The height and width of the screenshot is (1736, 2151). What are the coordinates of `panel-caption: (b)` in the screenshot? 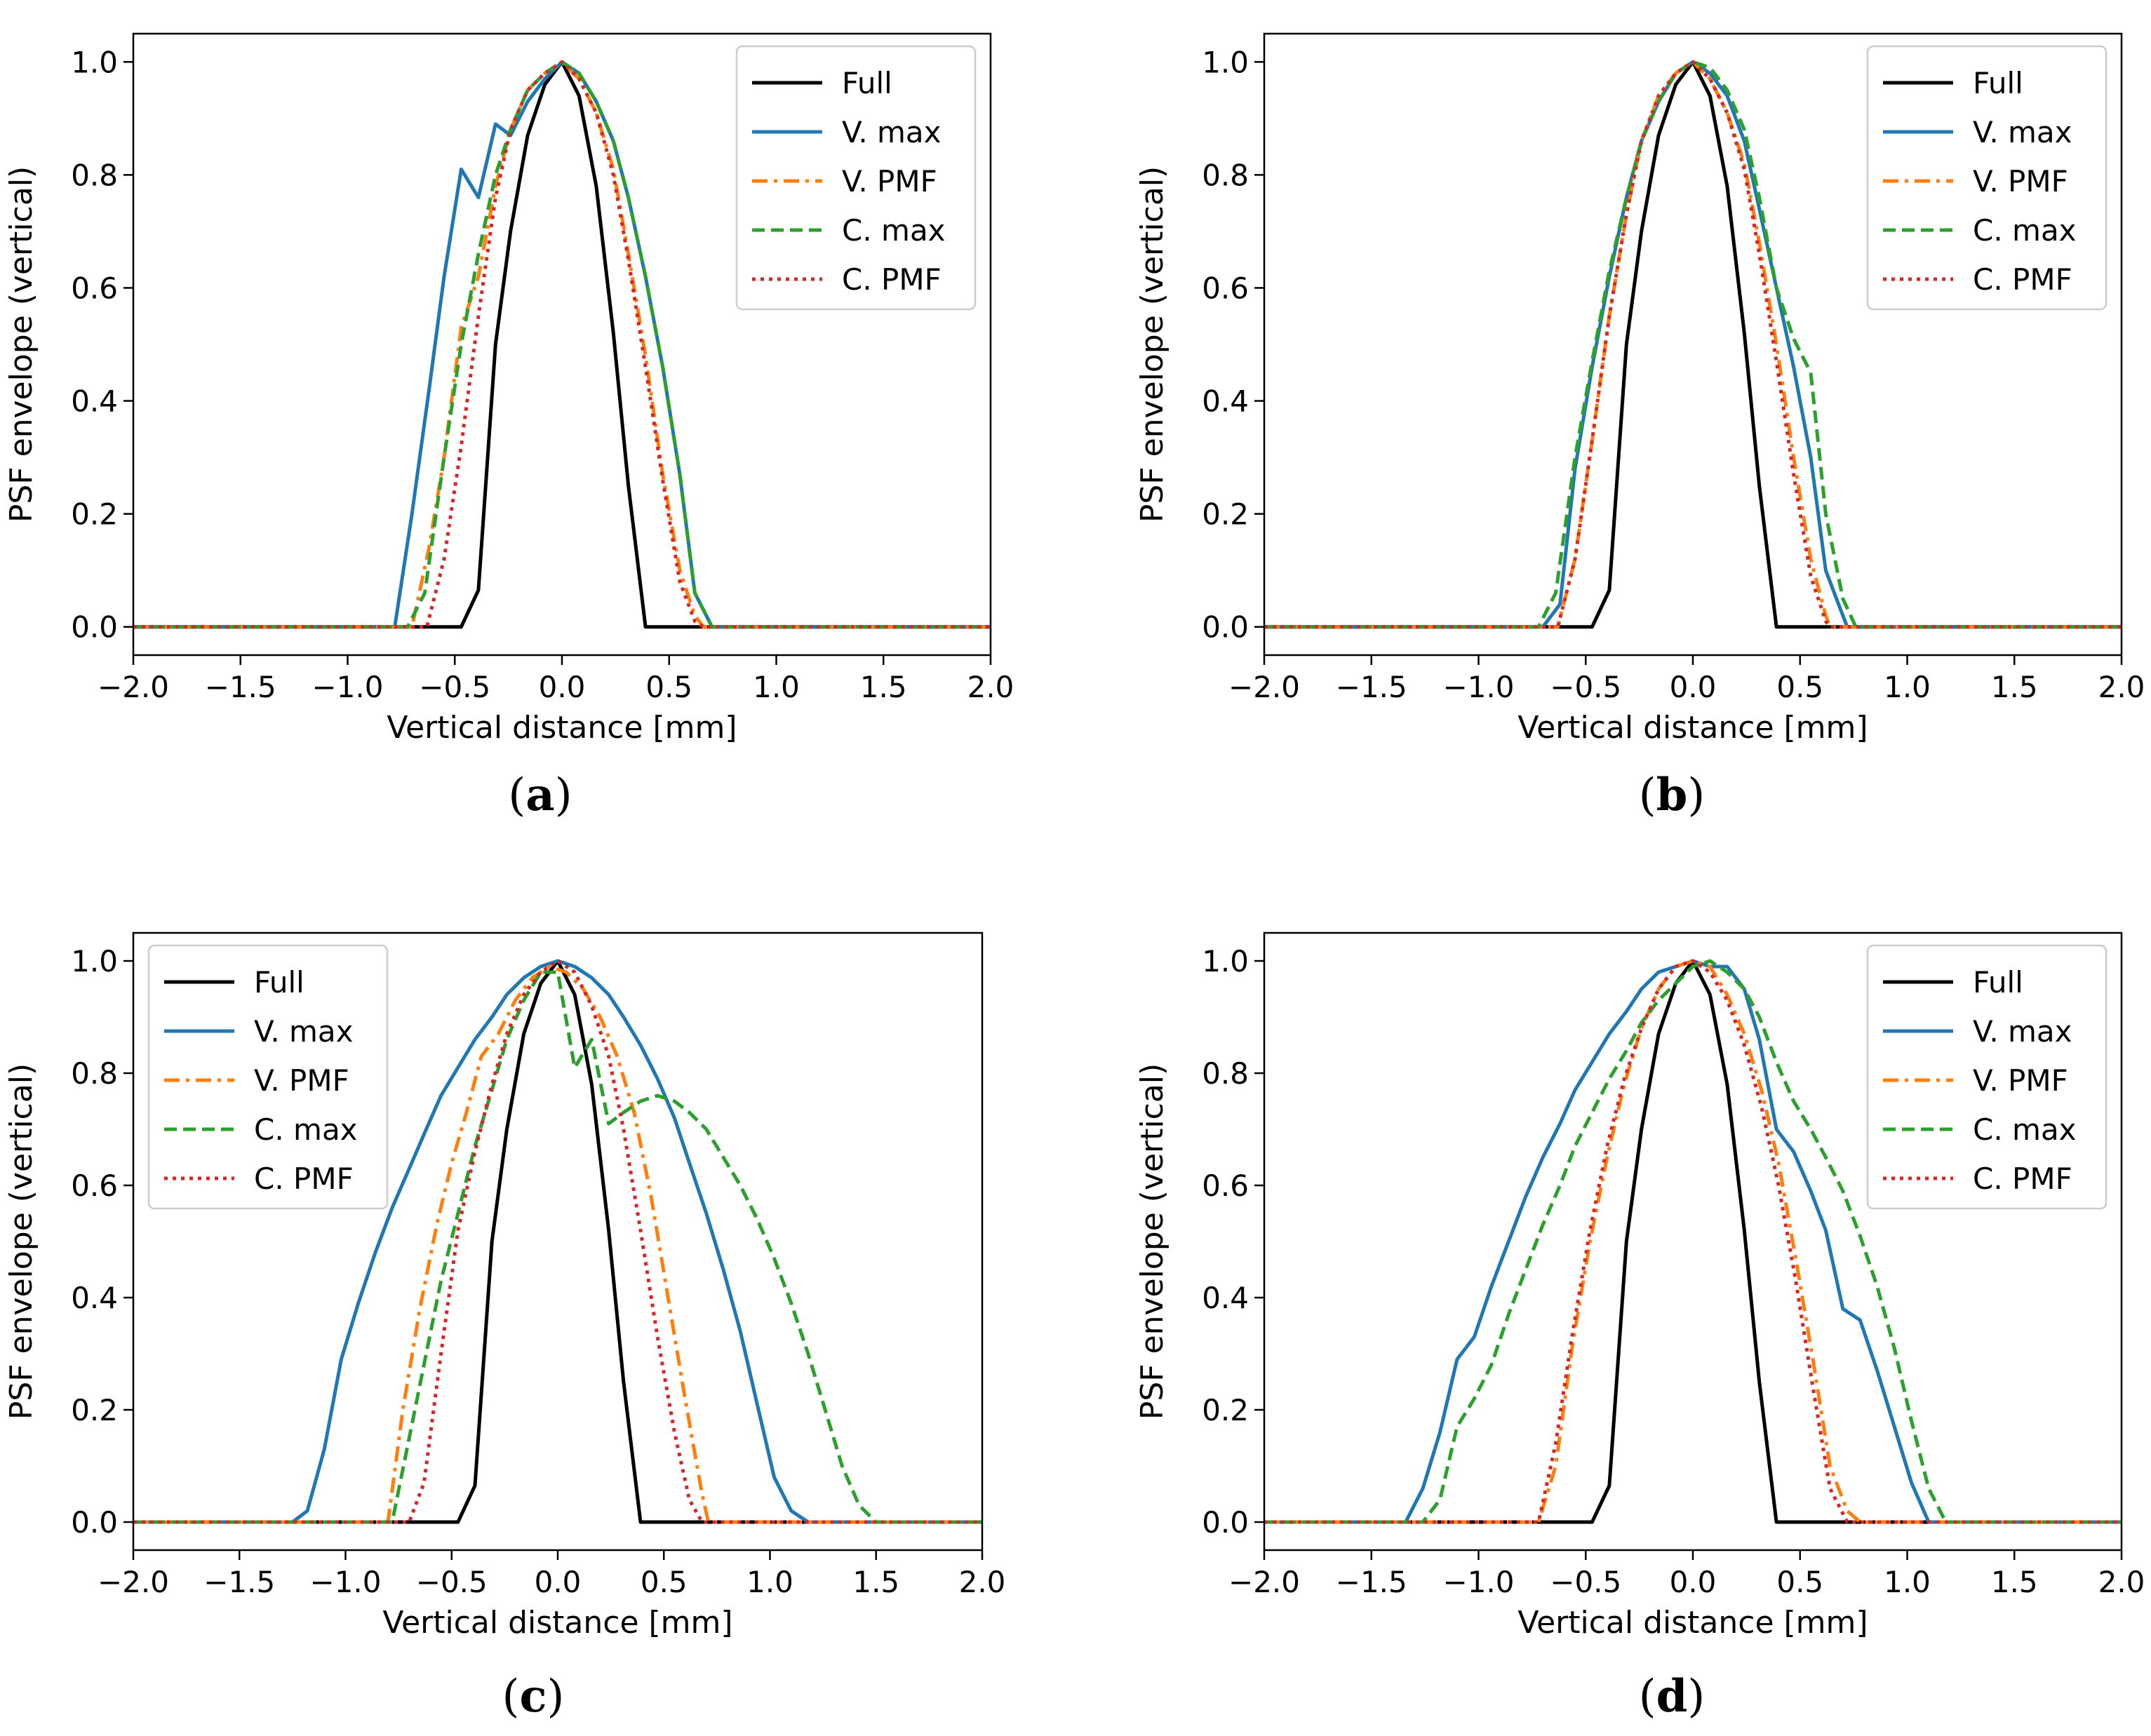 It's located at (1673, 795).